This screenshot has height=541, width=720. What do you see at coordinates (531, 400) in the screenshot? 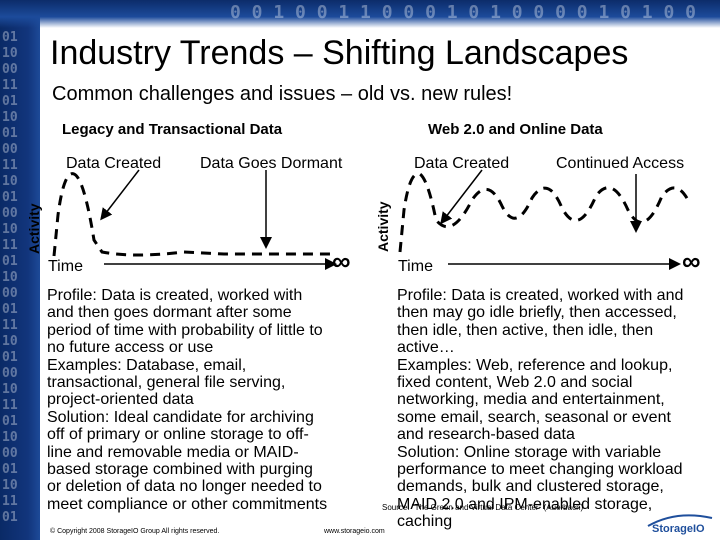
I see `right_panel-text-line: networking, media and entertainment,` at bounding box center [531, 400].